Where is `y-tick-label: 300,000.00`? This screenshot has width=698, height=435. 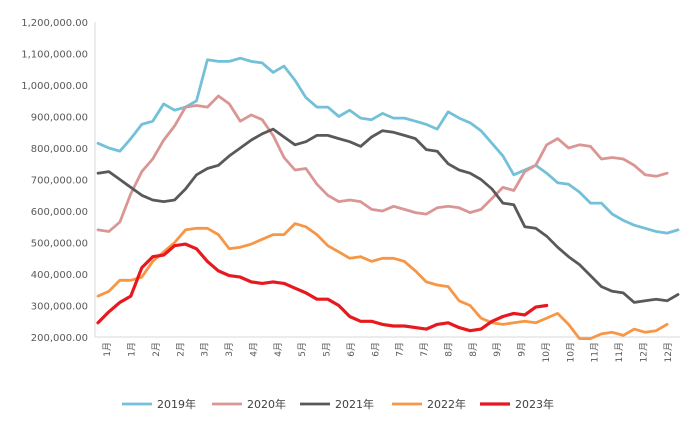
y-tick-label: 300,000.00 is located at coordinates (59, 307).